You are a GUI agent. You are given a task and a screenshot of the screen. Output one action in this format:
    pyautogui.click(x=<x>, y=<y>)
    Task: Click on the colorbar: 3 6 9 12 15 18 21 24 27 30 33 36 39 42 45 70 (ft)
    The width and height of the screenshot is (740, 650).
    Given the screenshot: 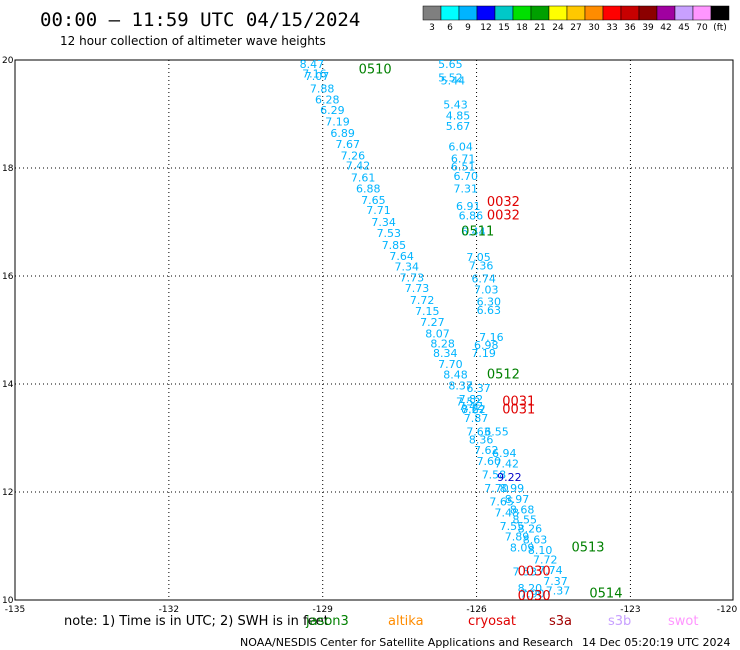 What is the action you would take?
    pyautogui.click(x=576, y=19)
    